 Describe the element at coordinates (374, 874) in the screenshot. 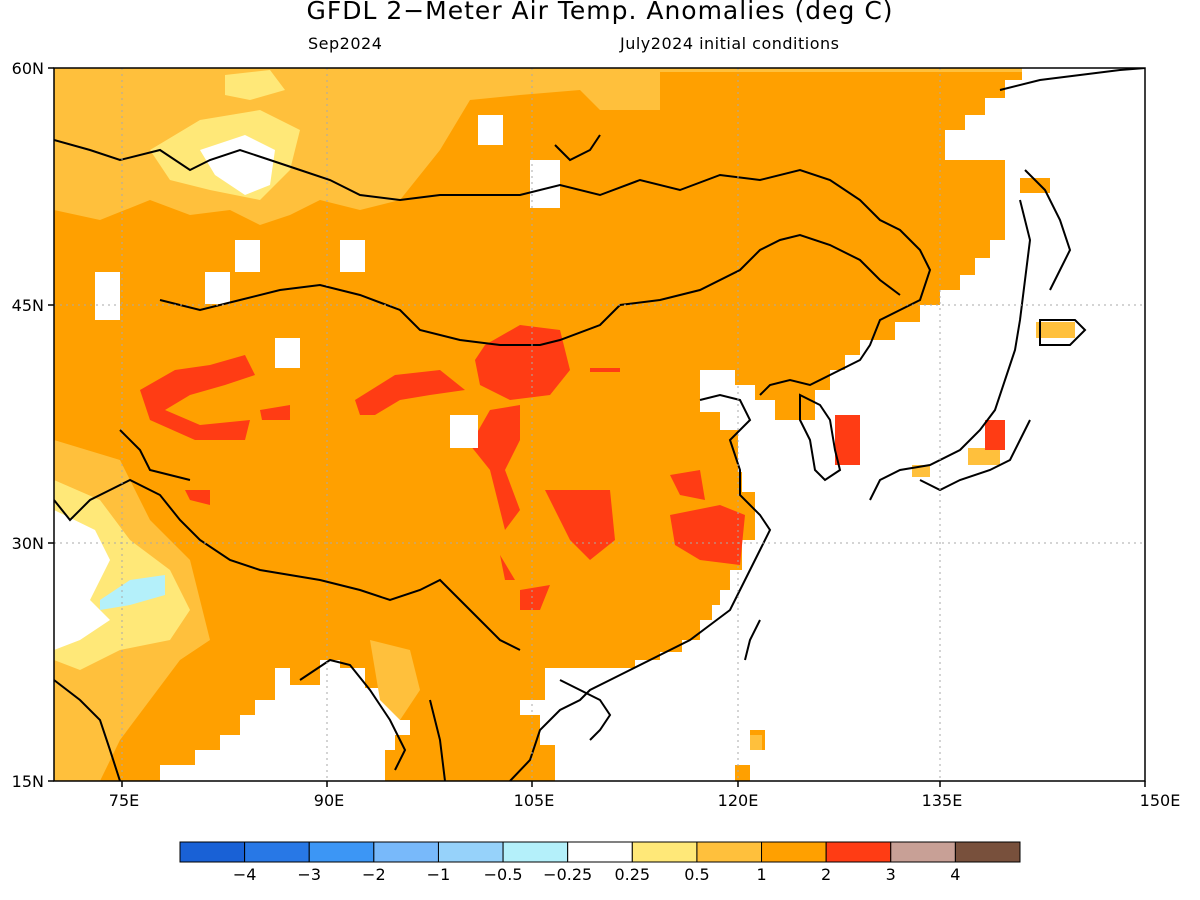

I see `colorbar-label: −2` at that location.